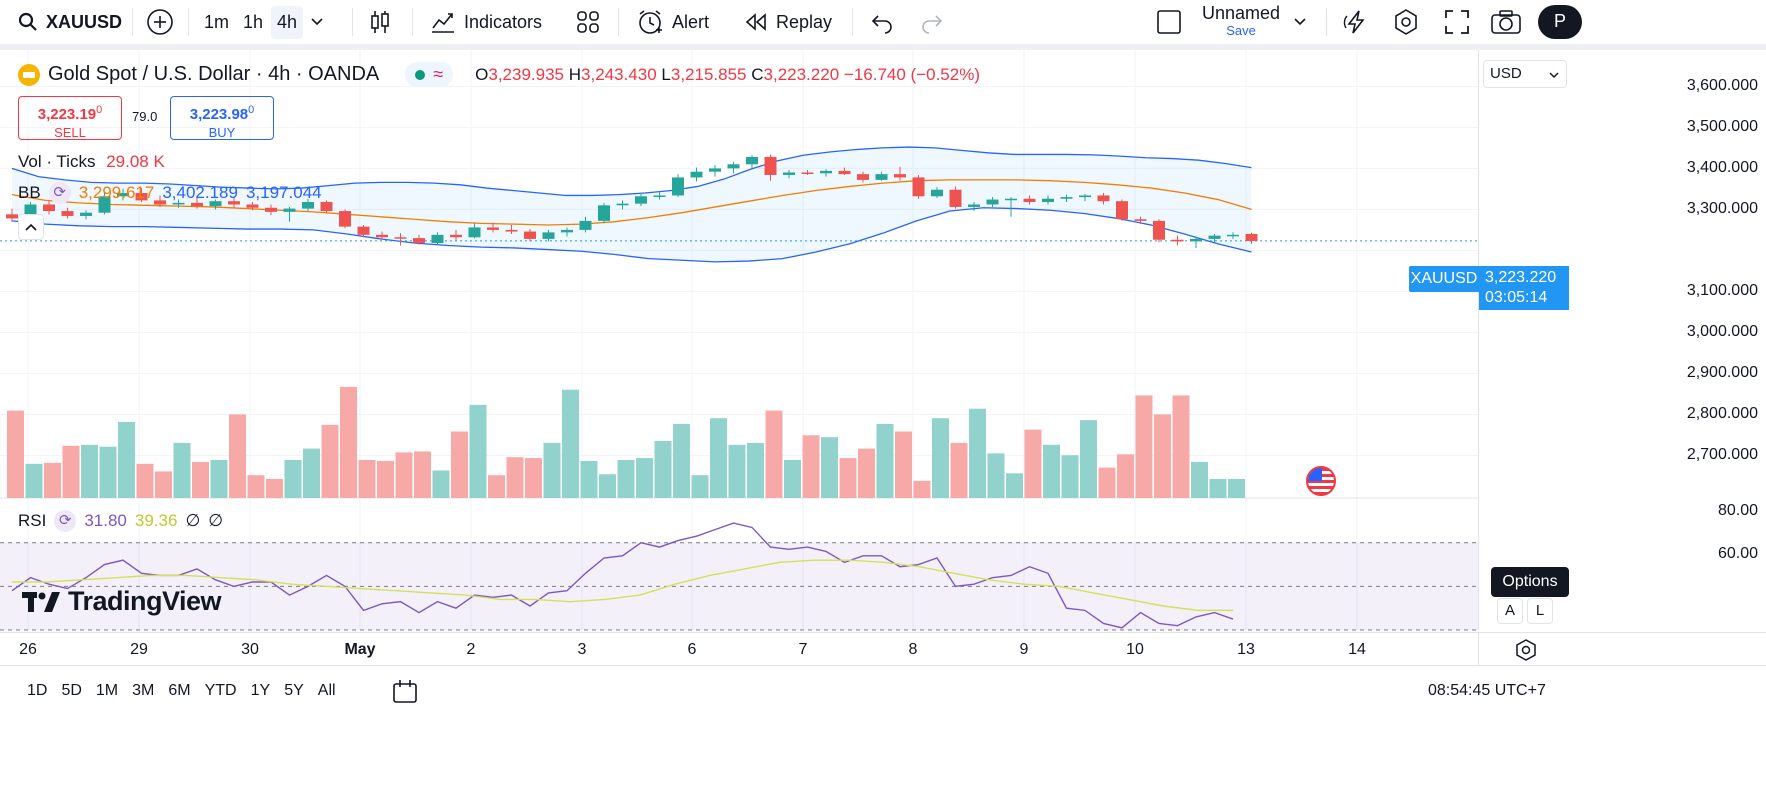  I want to click on tradingview-watermark: TradingView, so click(122, 601).